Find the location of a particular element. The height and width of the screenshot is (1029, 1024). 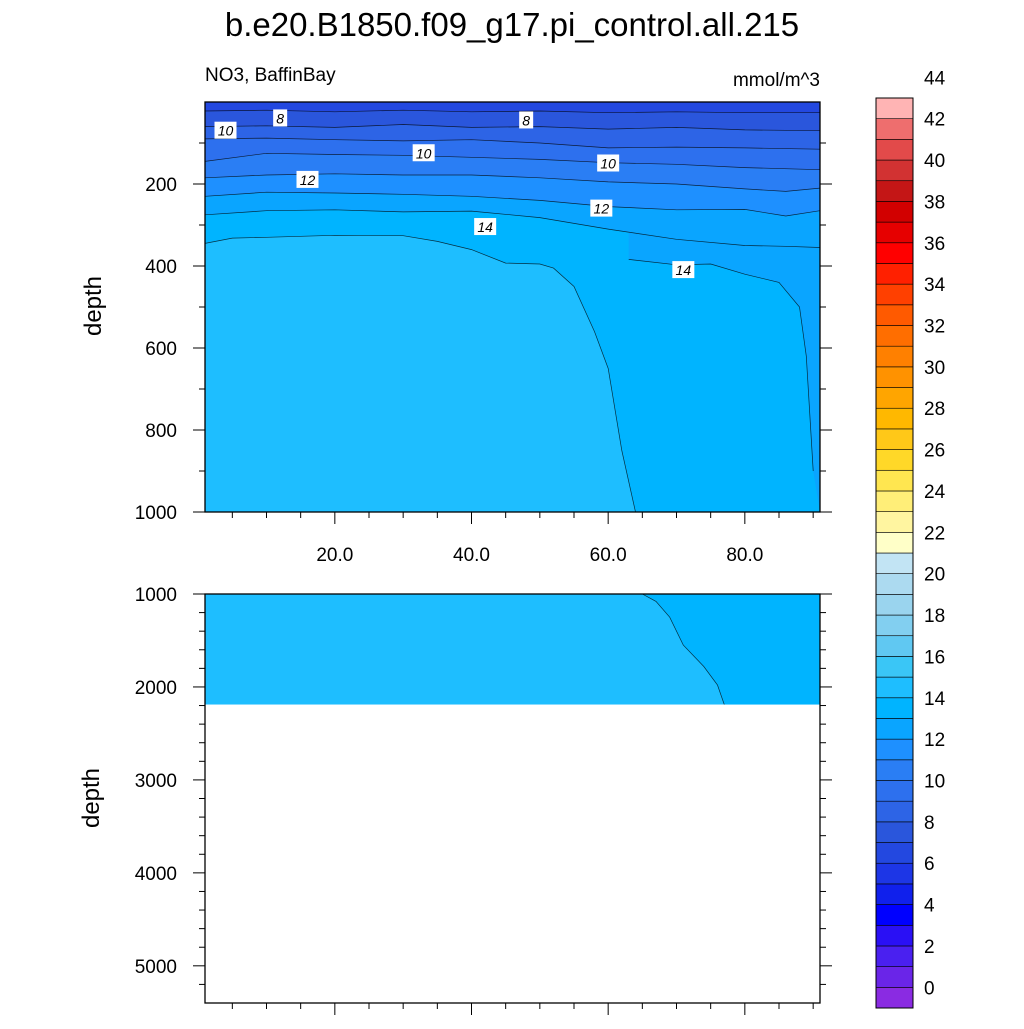

upper-ytick-label: 800 is located at coordinates (161, 431).